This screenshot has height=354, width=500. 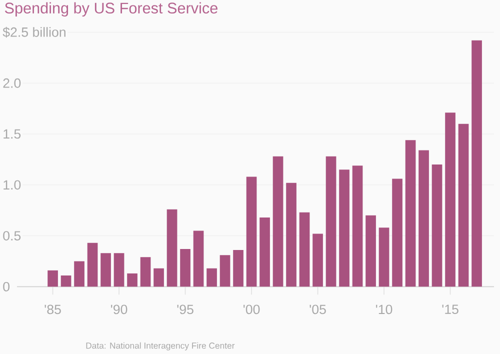 What do you see at coordinates (119, 309) in the screenshot?
I see `x-tick-label: '90` at bounding box center [119, 309].